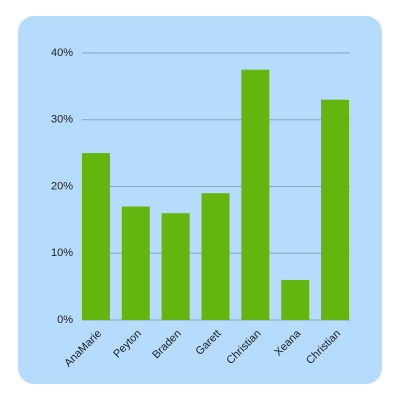 The width and height of the screenshot is (400, 405). Describe the element at coordinates (62, 186) in the screenshot. I see `y-tick-label: 20%` at that location.